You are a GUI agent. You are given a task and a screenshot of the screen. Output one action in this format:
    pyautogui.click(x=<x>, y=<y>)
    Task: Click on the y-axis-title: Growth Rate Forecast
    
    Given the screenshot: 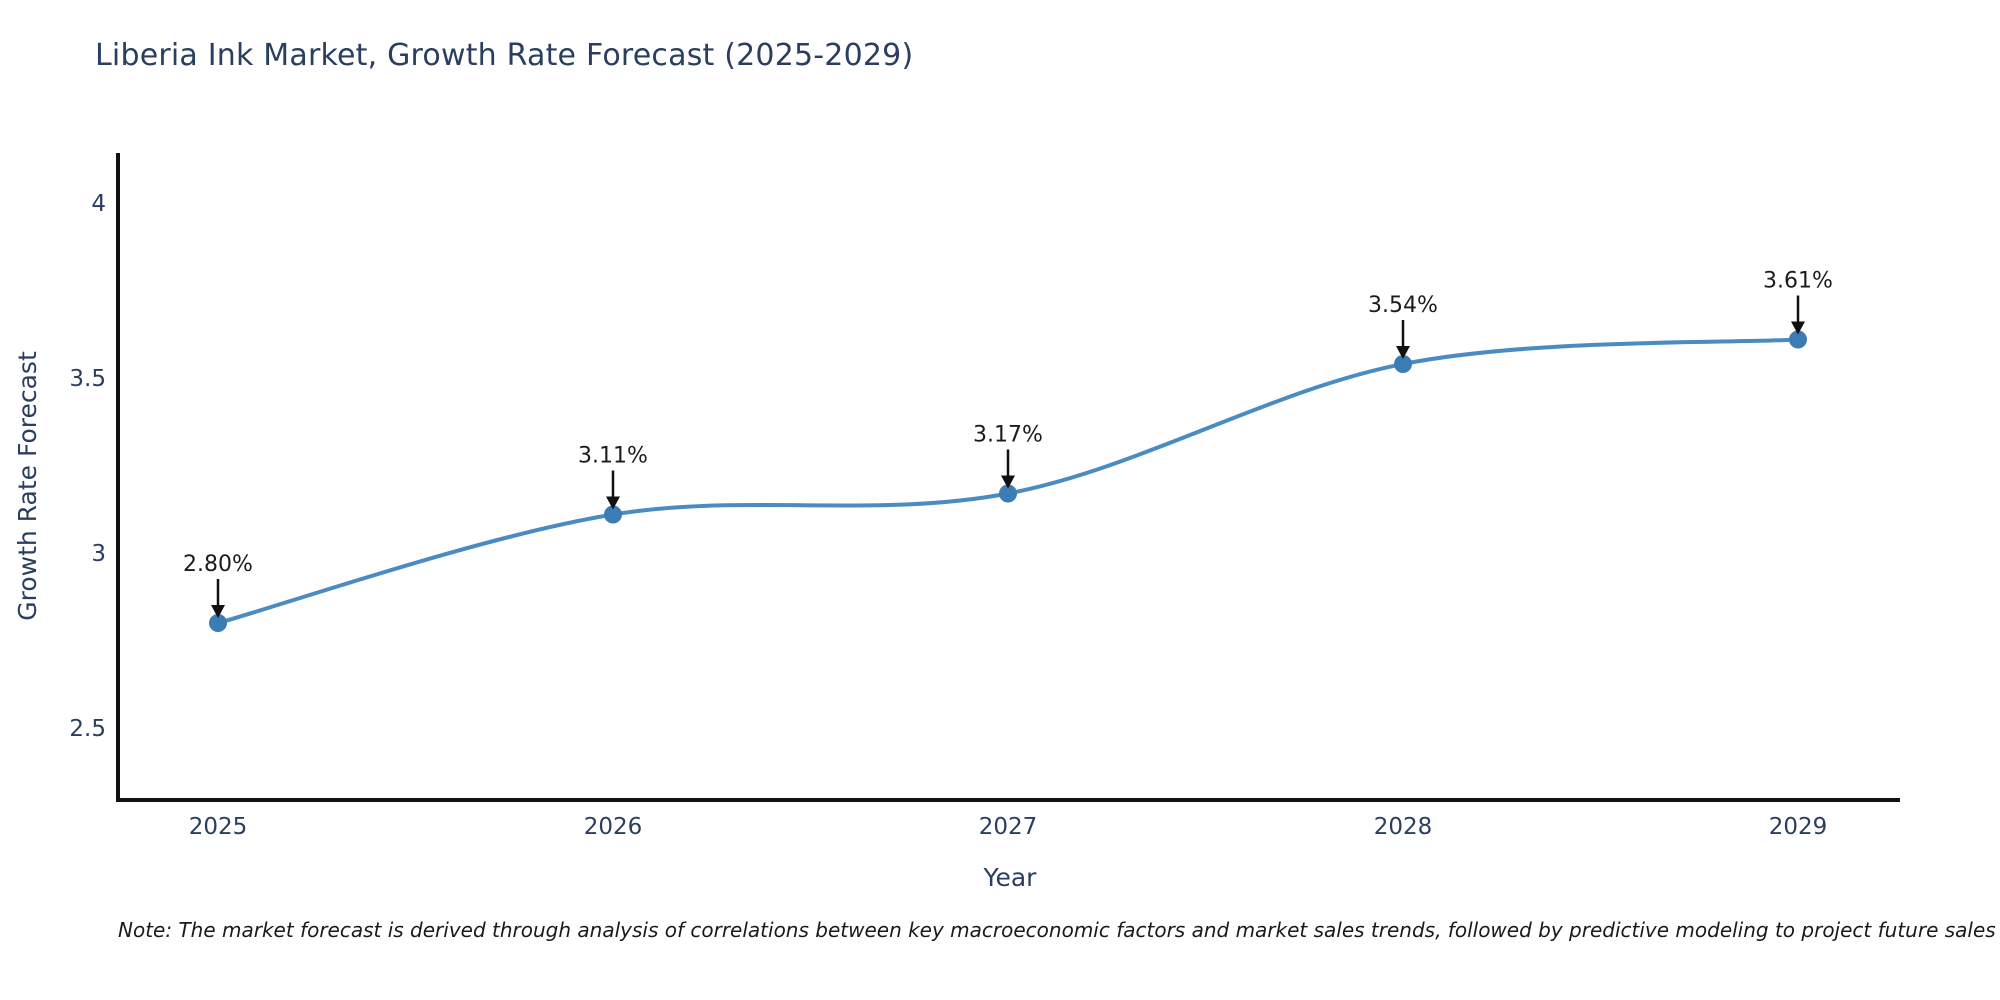 What is the action you would take?
    pyautogui.click(x=27, y=486)
    